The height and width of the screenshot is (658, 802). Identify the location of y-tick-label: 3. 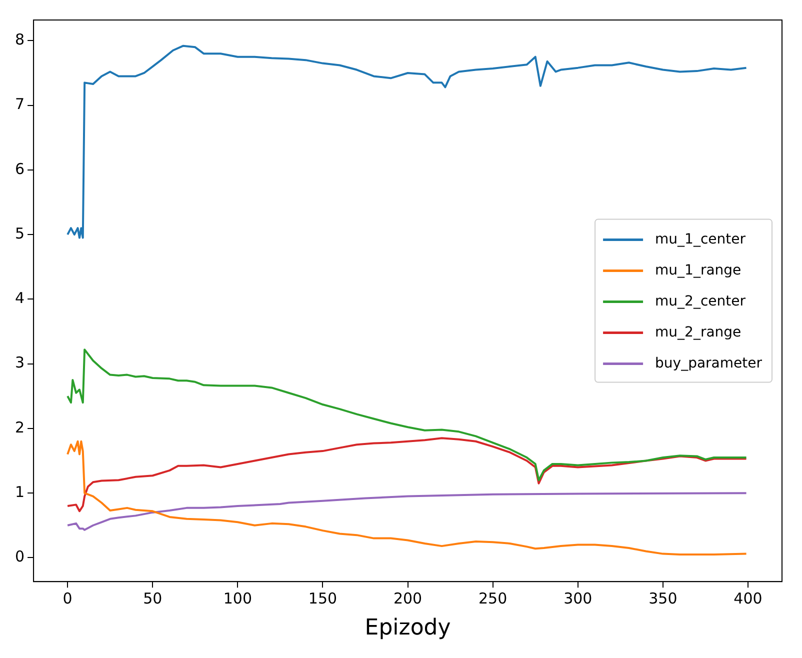
(19, 363).